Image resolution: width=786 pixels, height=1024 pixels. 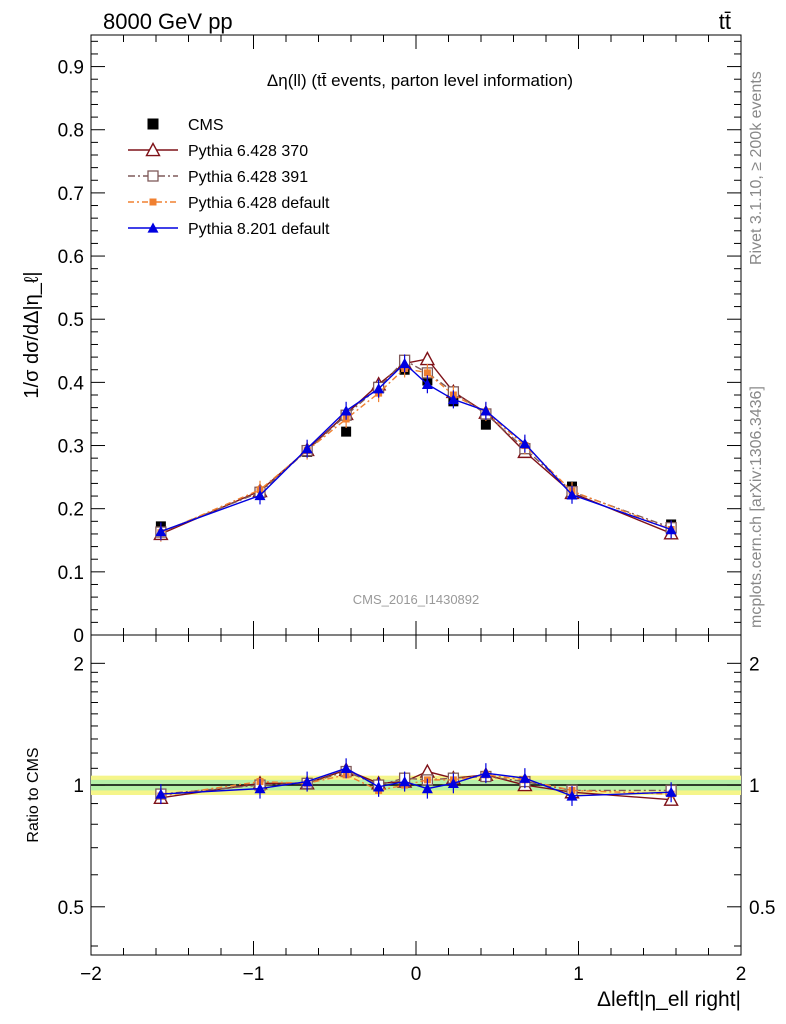 I want to click on ratio-line, so click(x=416, y=782).